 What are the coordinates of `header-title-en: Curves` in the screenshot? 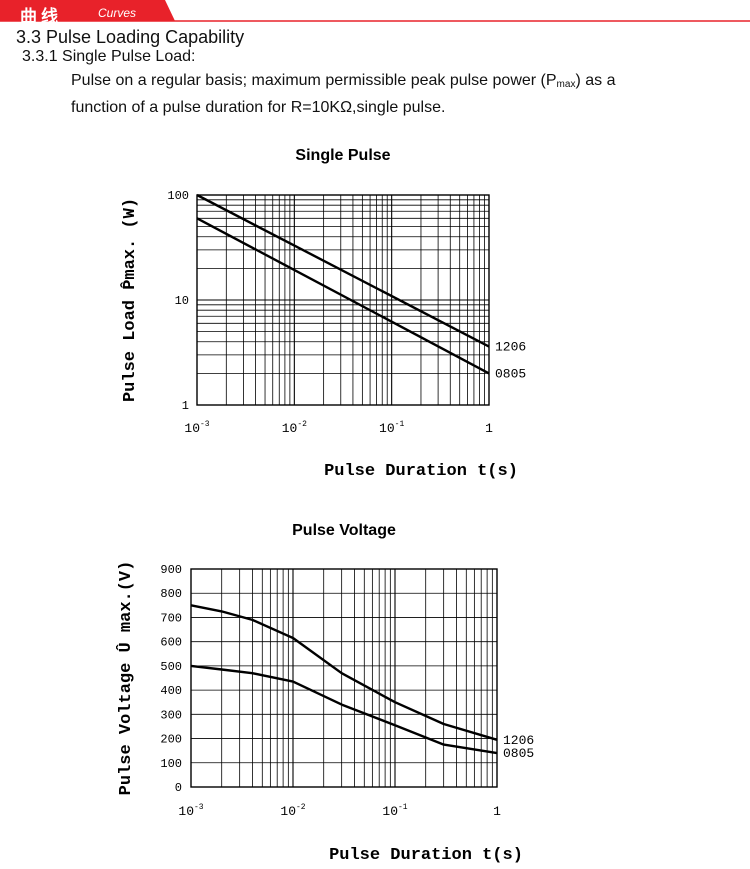 It's located at (117, 13).